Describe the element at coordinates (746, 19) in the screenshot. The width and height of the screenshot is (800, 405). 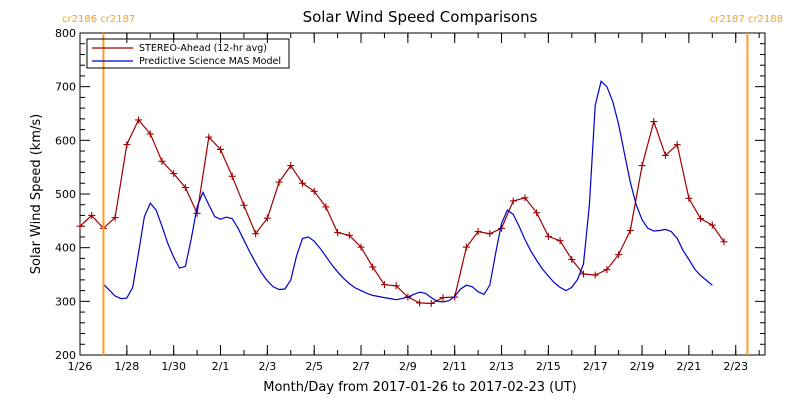
I see `carrington-label: cr2187 cr2188` at that location.